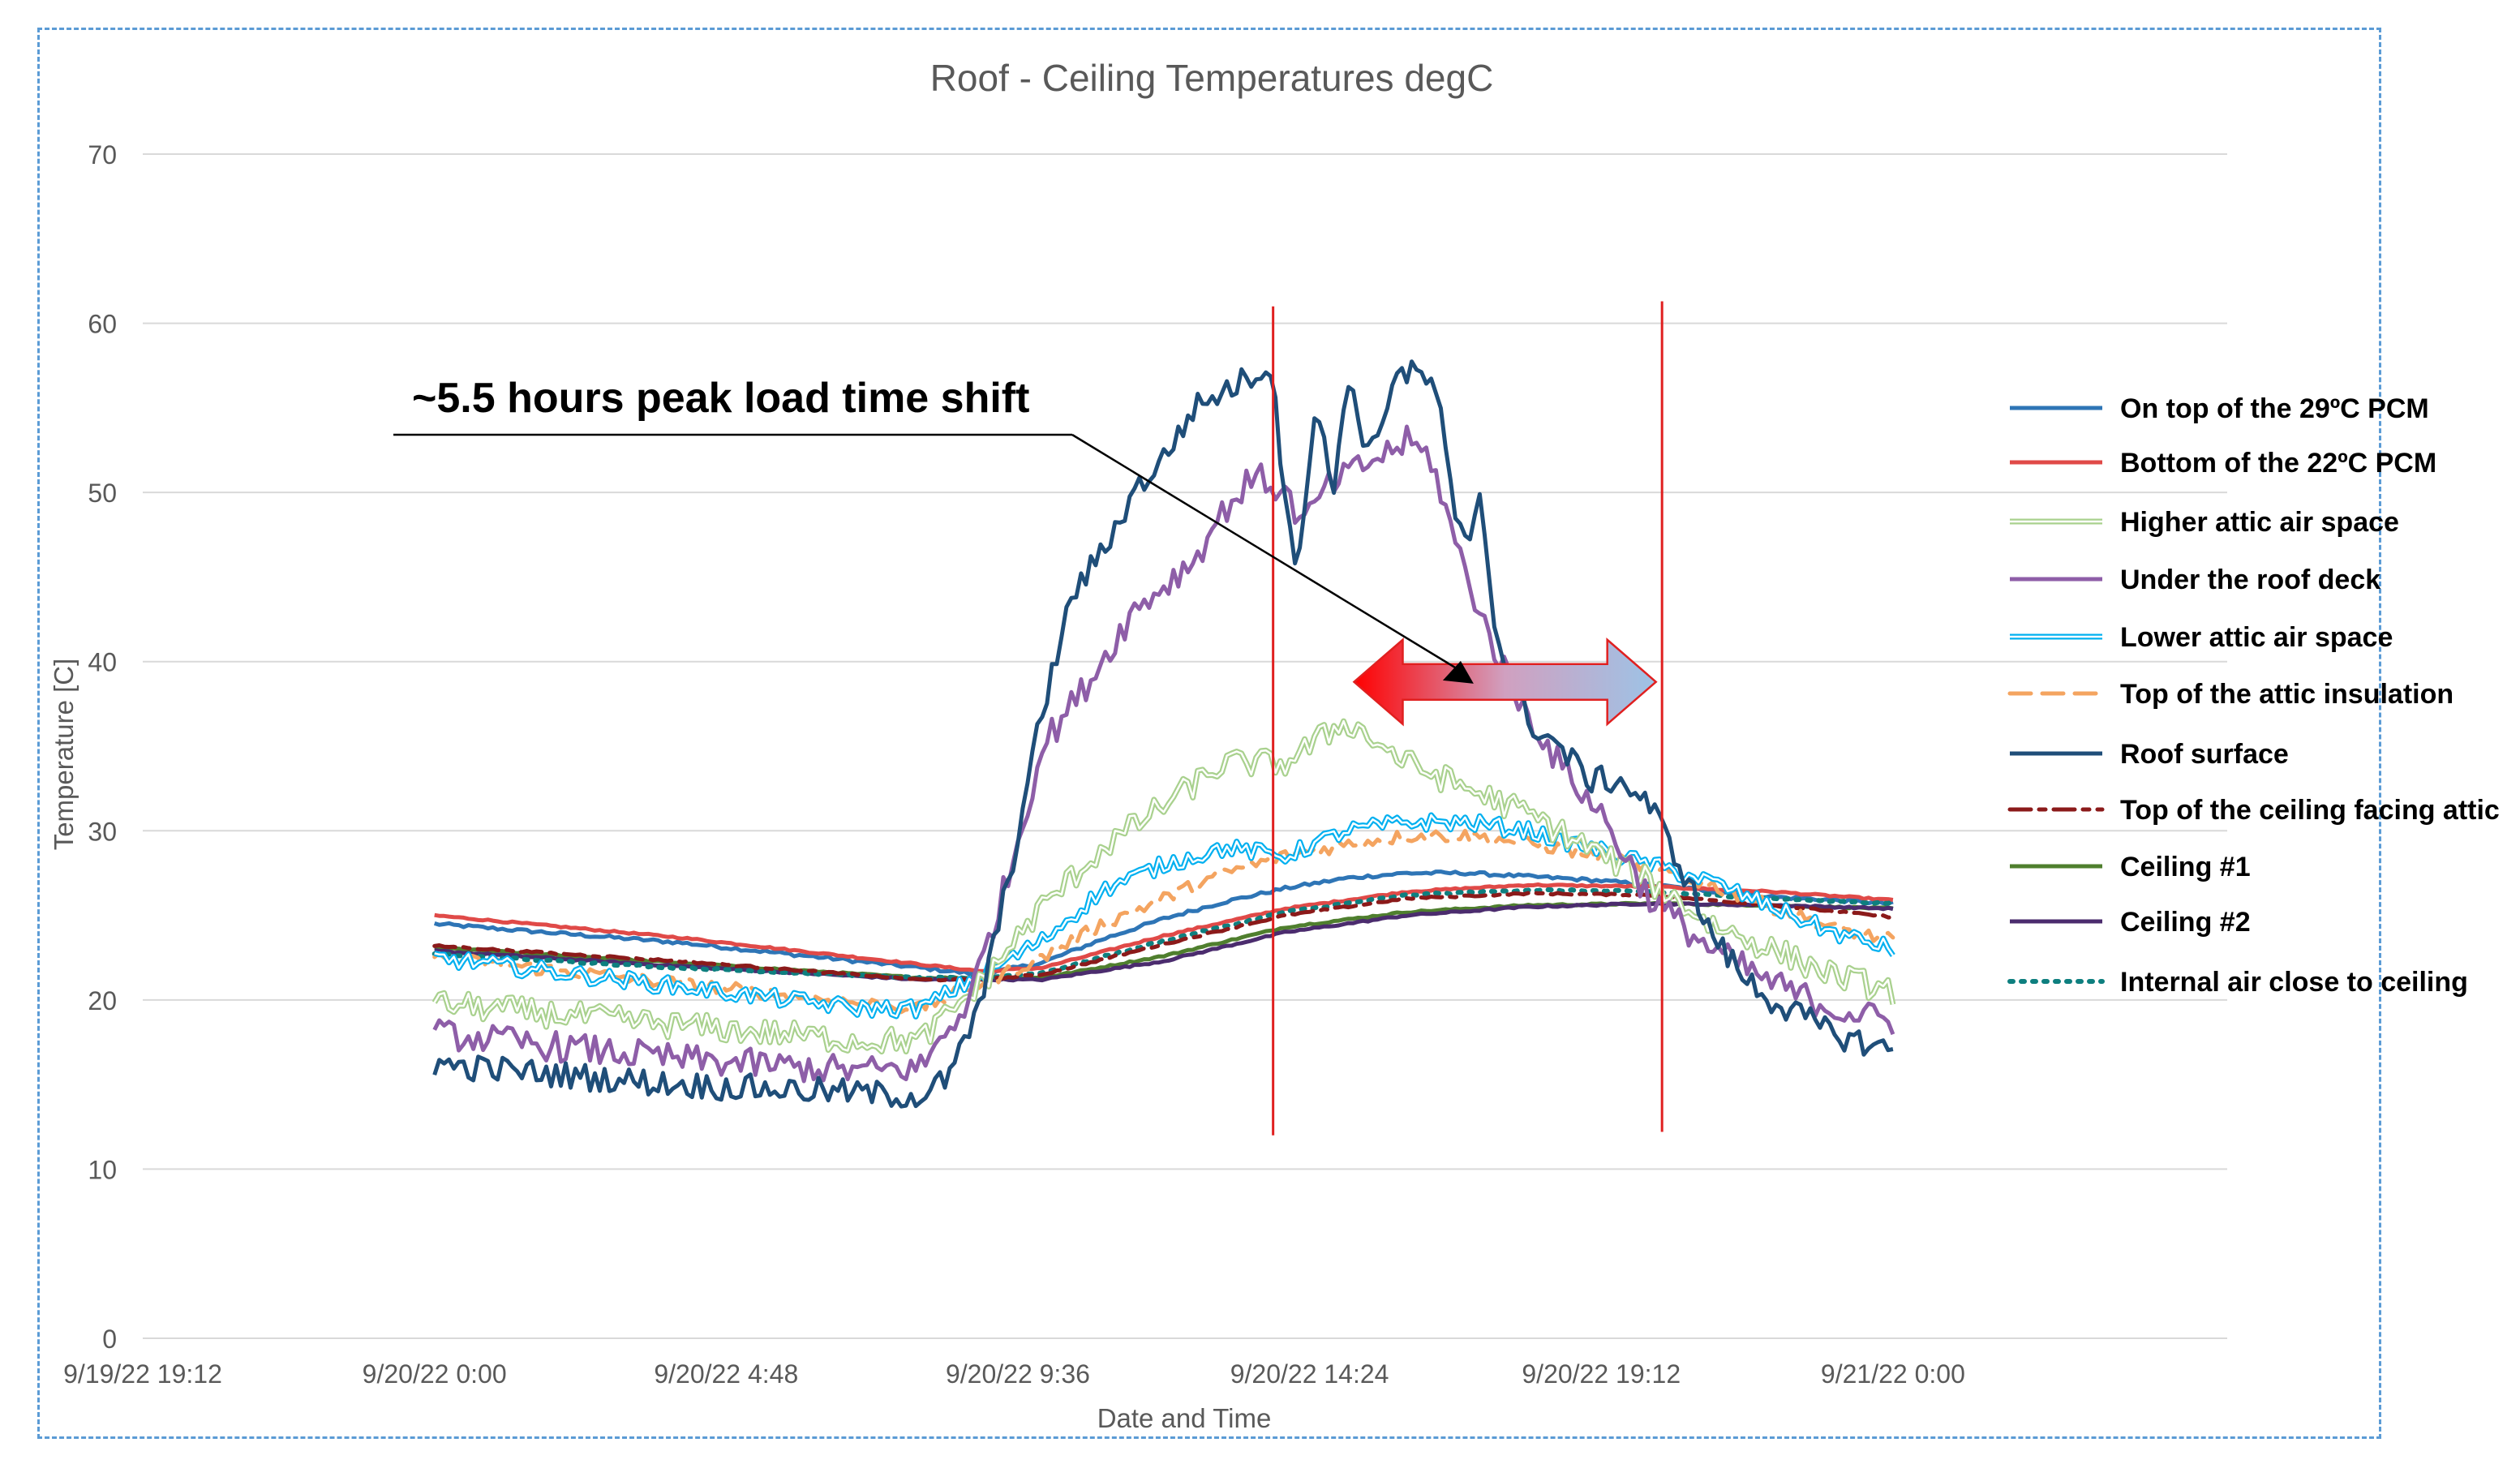 This screenshot has width=2520, height=1464. What do you see at coordinates (2205, 755) in the screenshot?
I see `legend-label: Roof surface` at bounding box center [2205, 755].